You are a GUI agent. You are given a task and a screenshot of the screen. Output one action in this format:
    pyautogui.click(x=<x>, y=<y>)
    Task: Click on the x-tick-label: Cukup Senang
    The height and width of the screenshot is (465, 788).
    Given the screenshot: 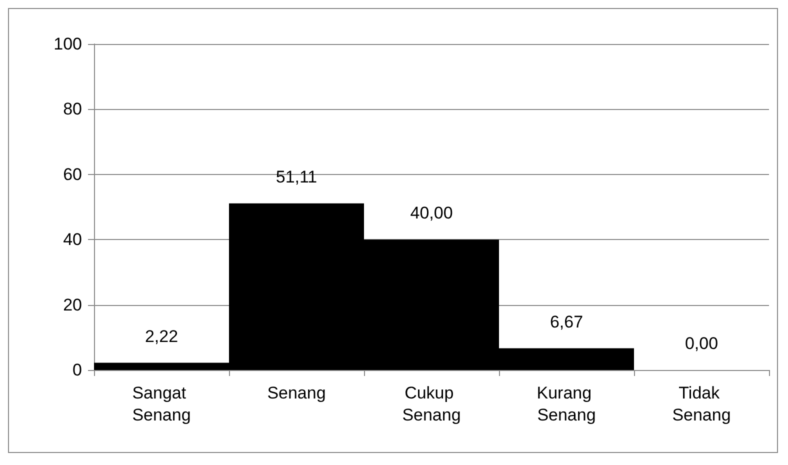 What is the action you would take?
    pyautogui.click(x=431, y=404)
    